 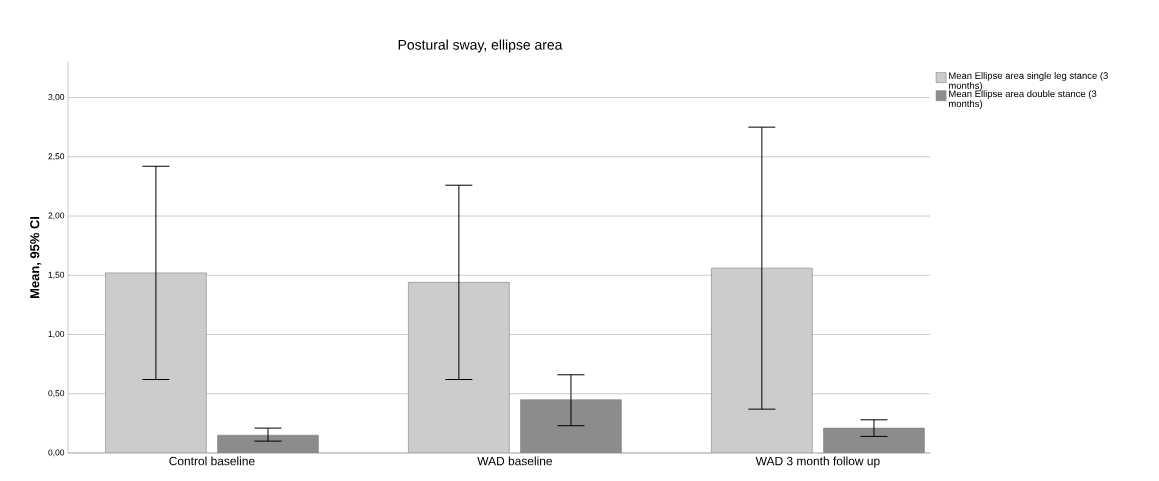 I want to click on y-tick-label: 0,00, so click(x=56, y=453).